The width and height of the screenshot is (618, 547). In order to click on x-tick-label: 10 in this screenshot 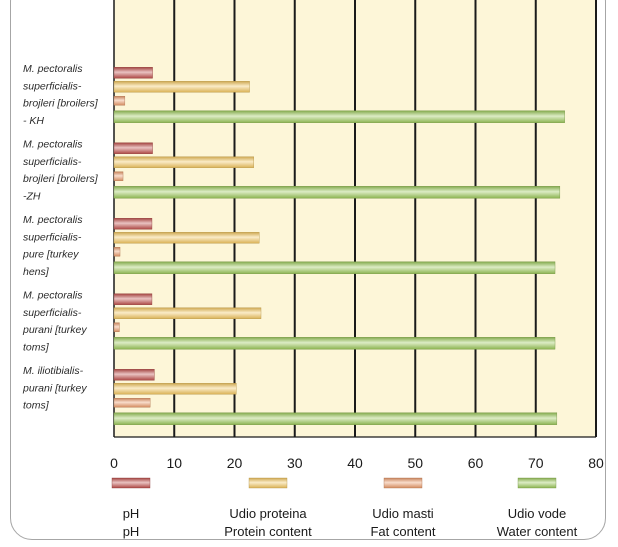, I will do `click(174, 463)`.